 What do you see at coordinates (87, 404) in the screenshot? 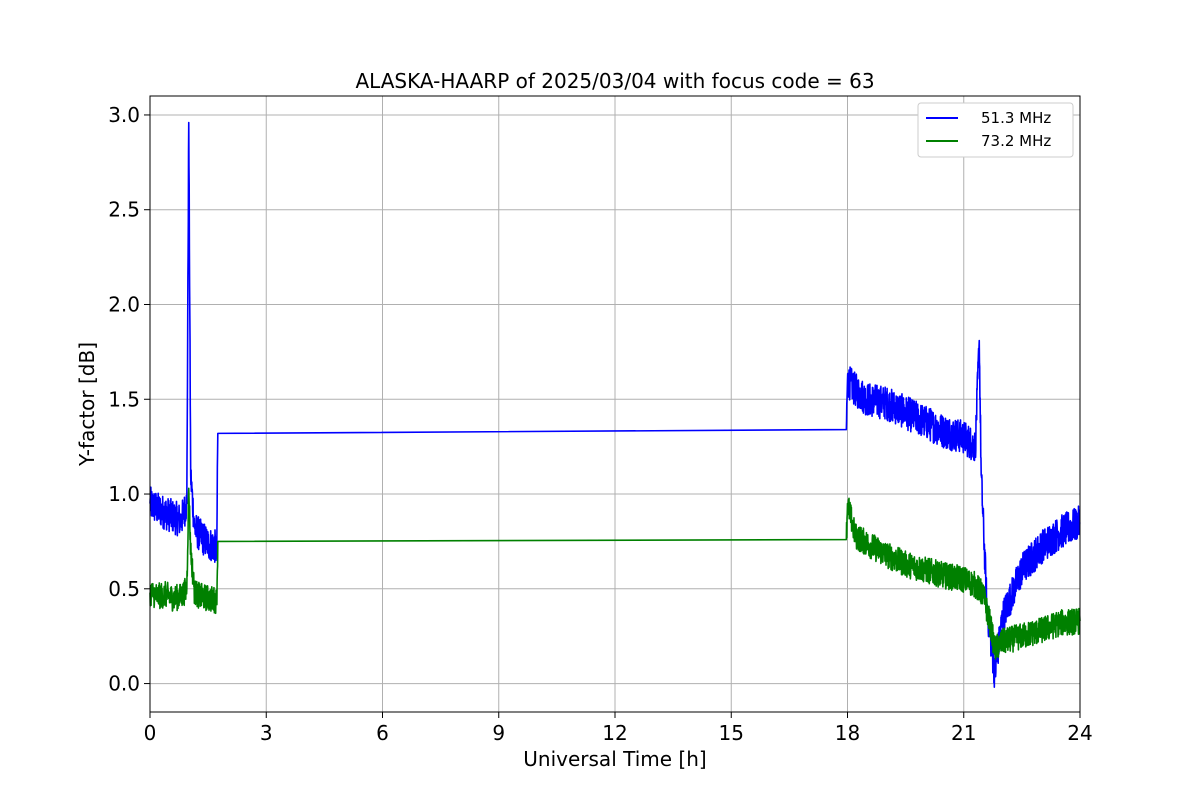
I see `y-axis-label: Y-factor [dB]` at bounding box center [87, 404].